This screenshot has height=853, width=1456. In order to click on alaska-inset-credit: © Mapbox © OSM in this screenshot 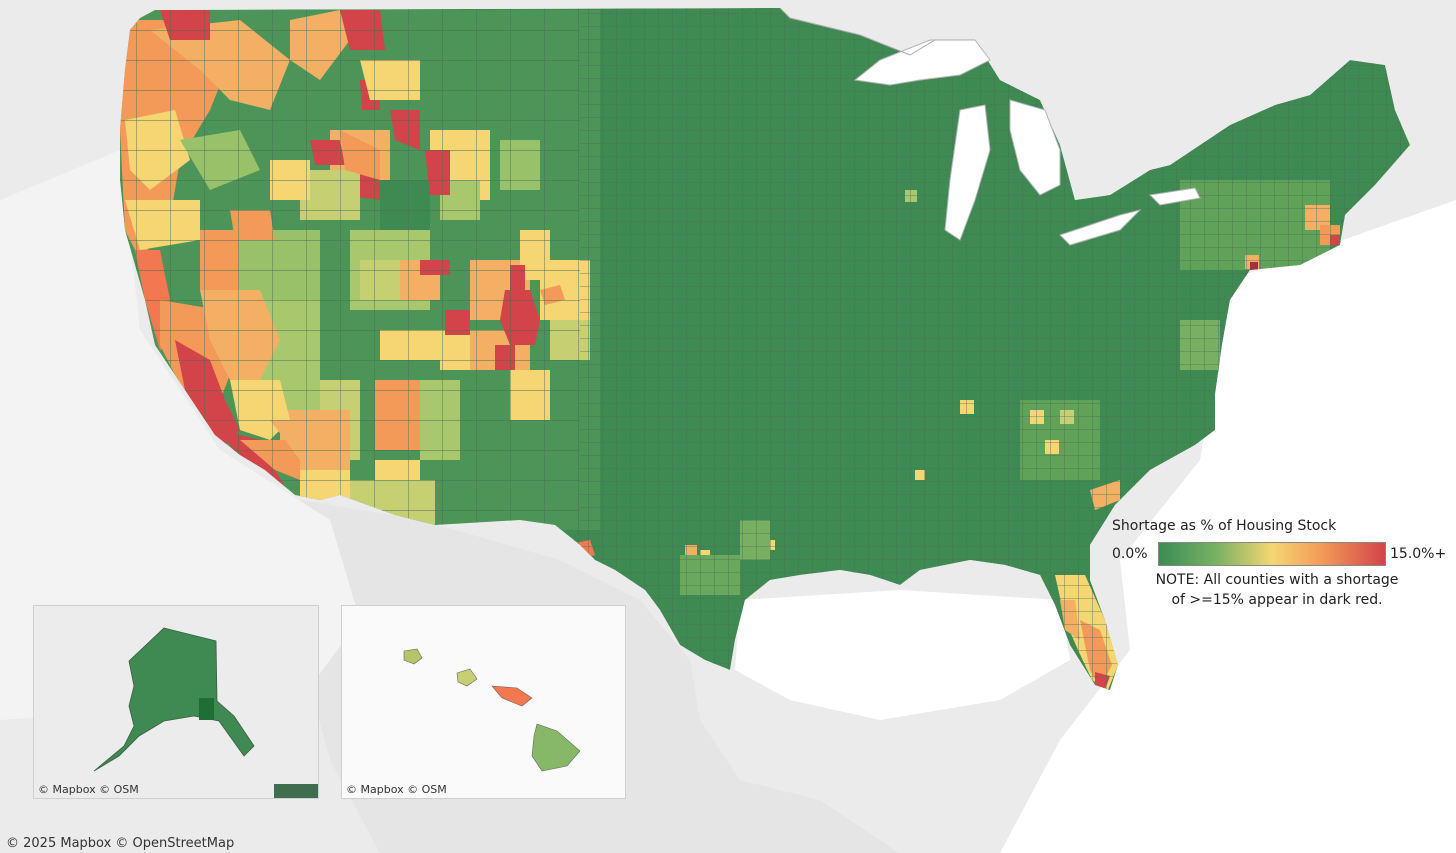, I will do `click(88, 789)`.